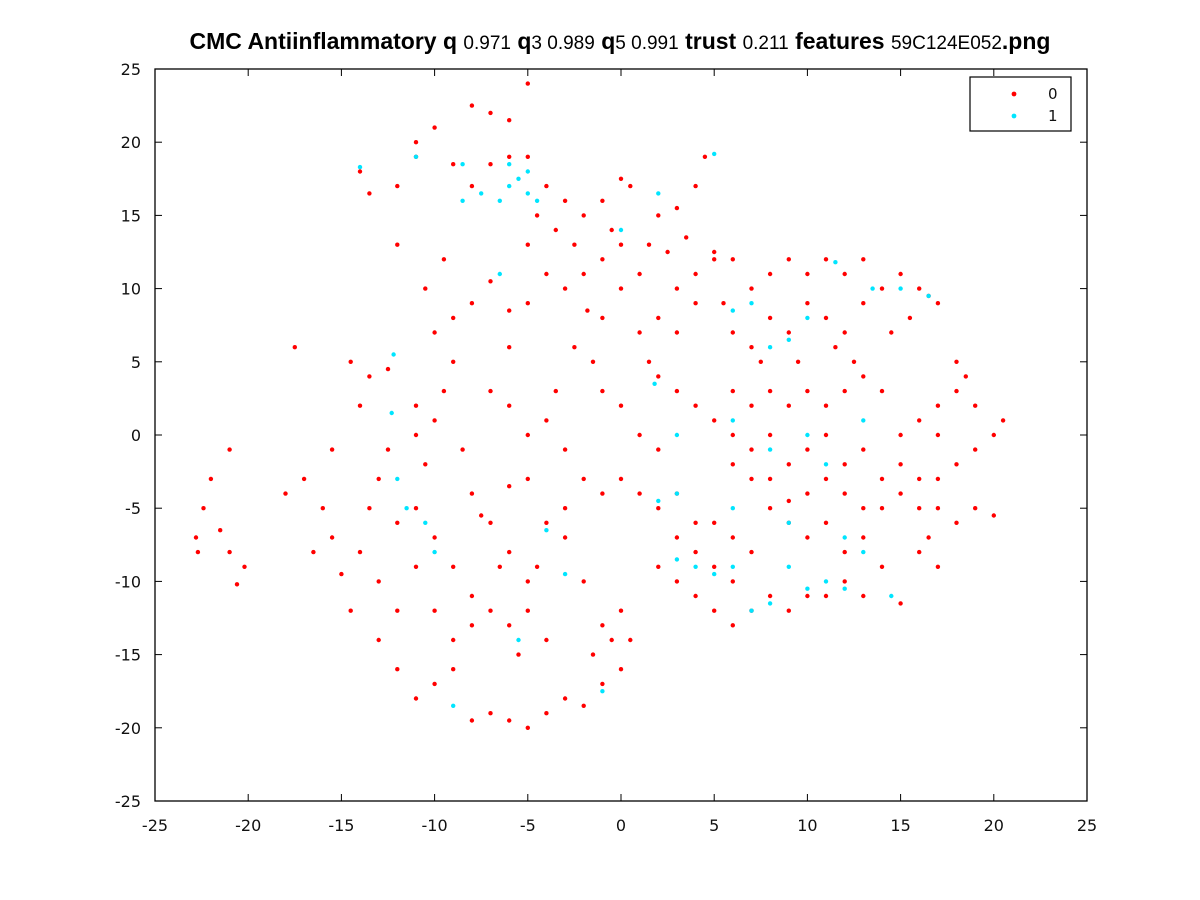 This screenshot has width=1200, height=900. Describe the element at coordinates (155, 825) in the screenshot. I see `x-tick-label: -25` at that location.